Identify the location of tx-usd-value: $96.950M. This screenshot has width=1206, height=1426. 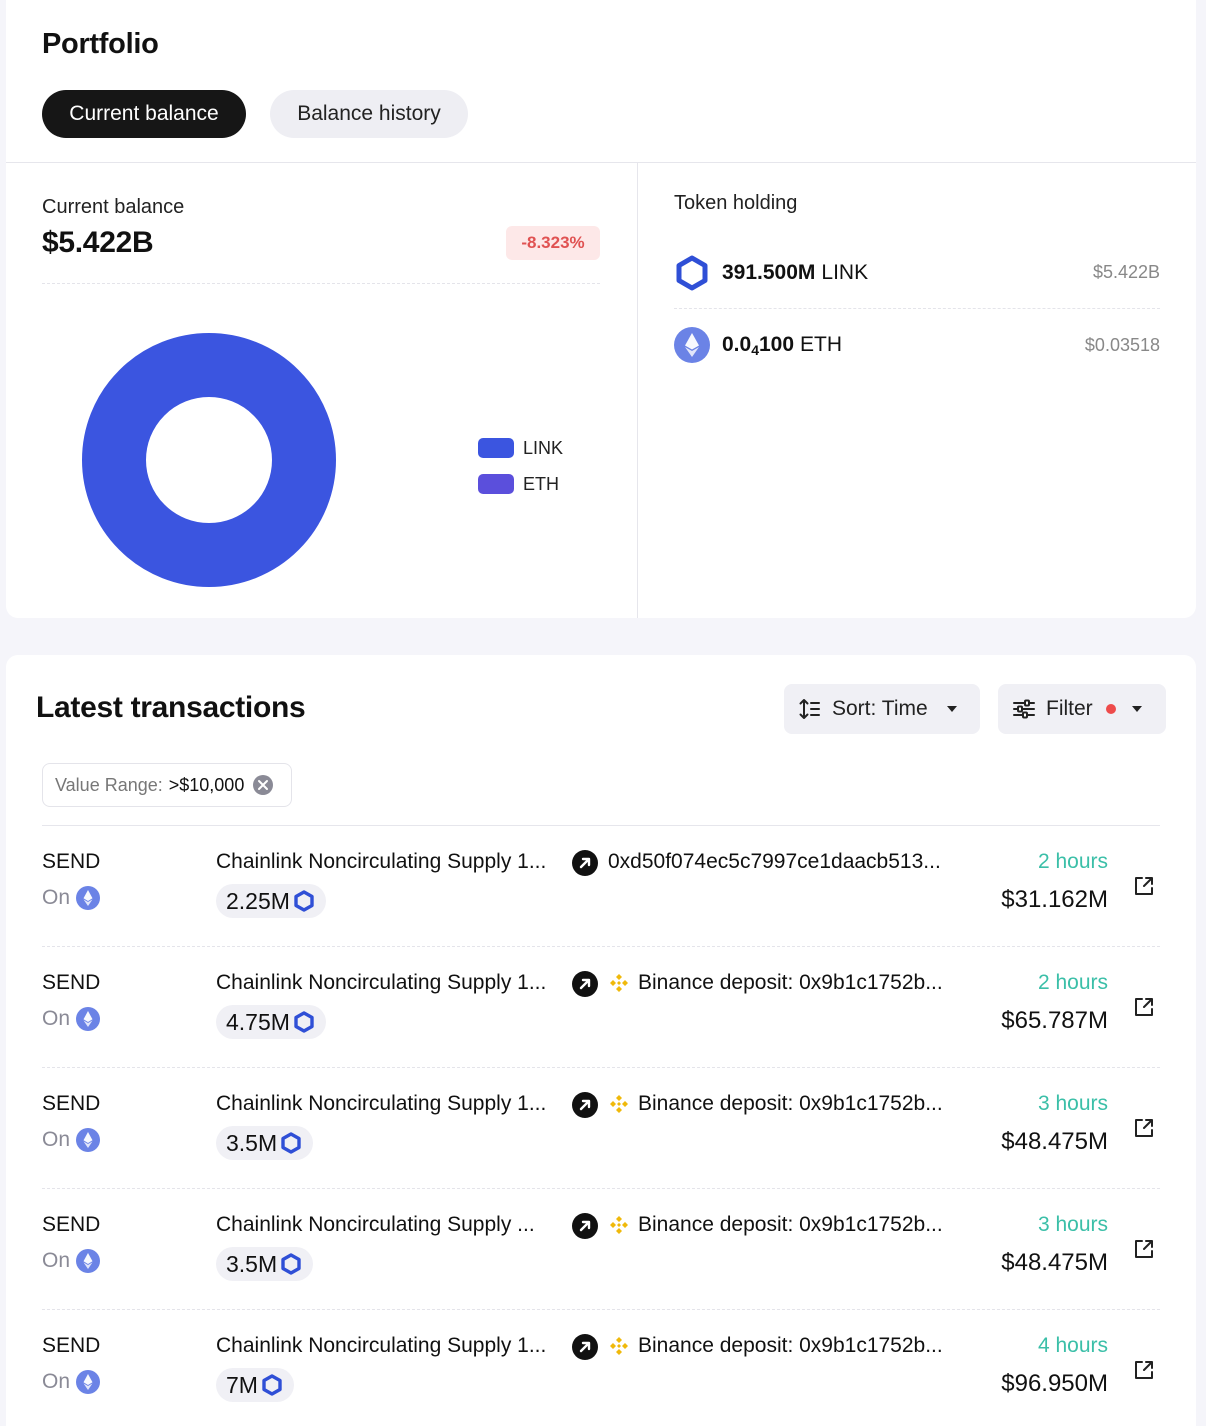
(1054, 1383).